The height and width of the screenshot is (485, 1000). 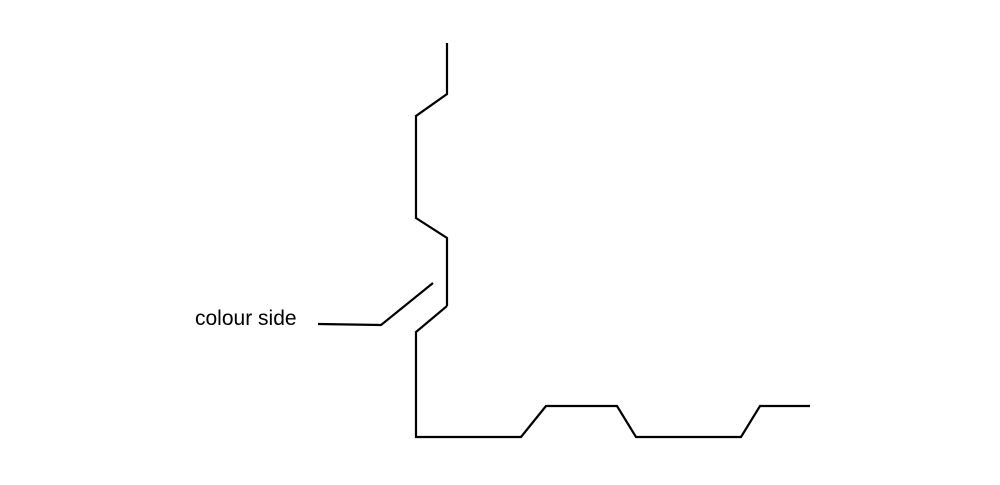 What do you see at coordinates (431, 174) in the screenshot?
I see `vertical-sheet-profile` at bounding box center [431, 174].